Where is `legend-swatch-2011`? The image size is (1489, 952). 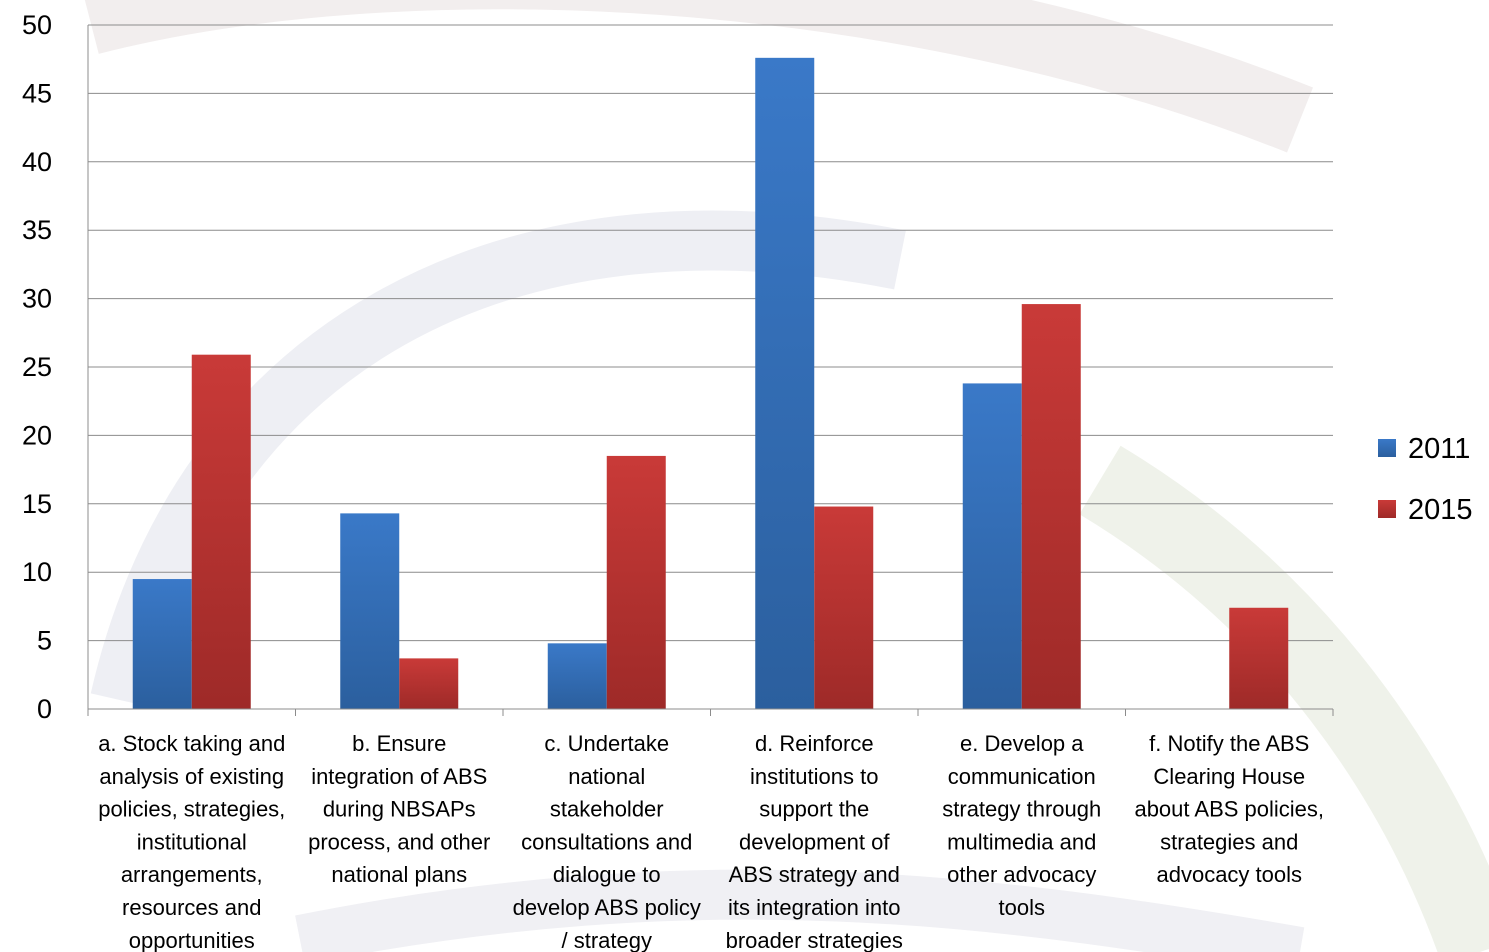 legend-swatch-2011 is located at coordinates (1387, 448).